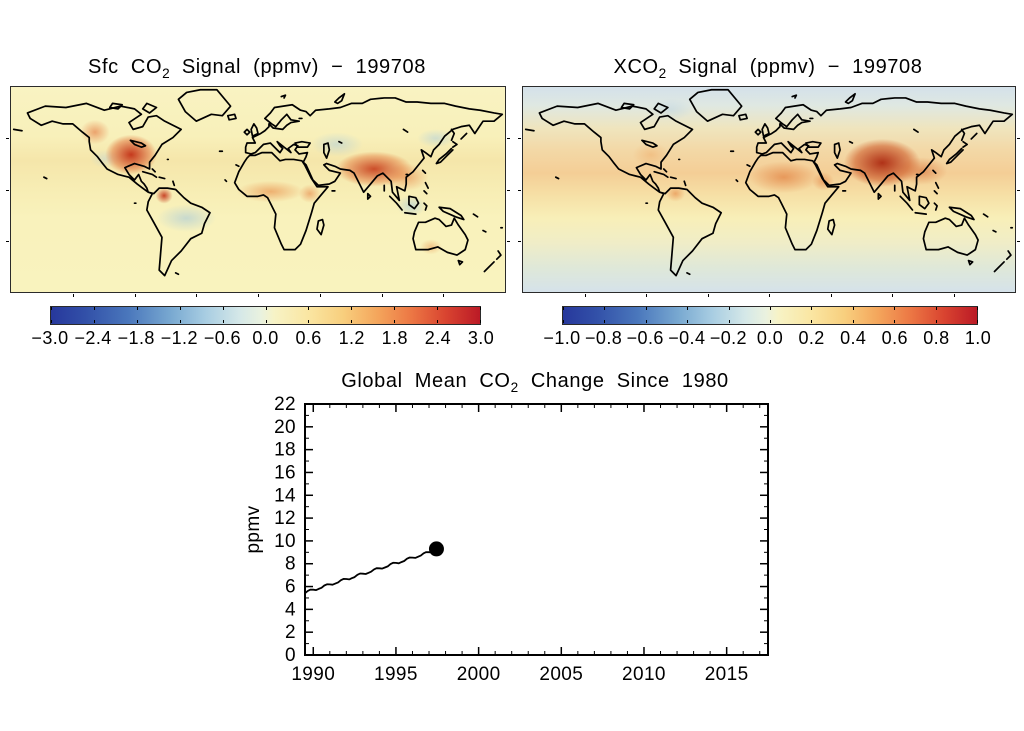 Image resolution: width=1024 pixels, height=731 pixels. What do you see at coordinates (396, 674) in the screenshot?
I see `x-tick-label: 1995` at bounding box center [396, 674].